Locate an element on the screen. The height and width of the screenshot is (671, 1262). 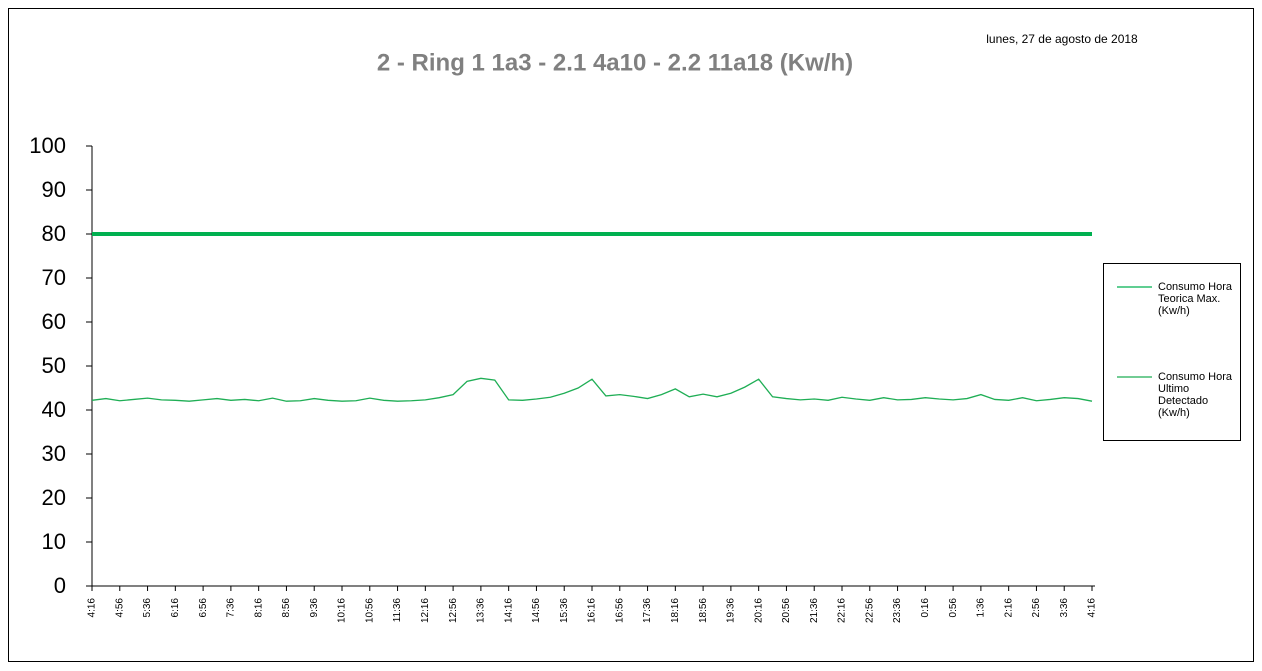
x-tick-label: 18:16 is located at coordinates (675, 610).